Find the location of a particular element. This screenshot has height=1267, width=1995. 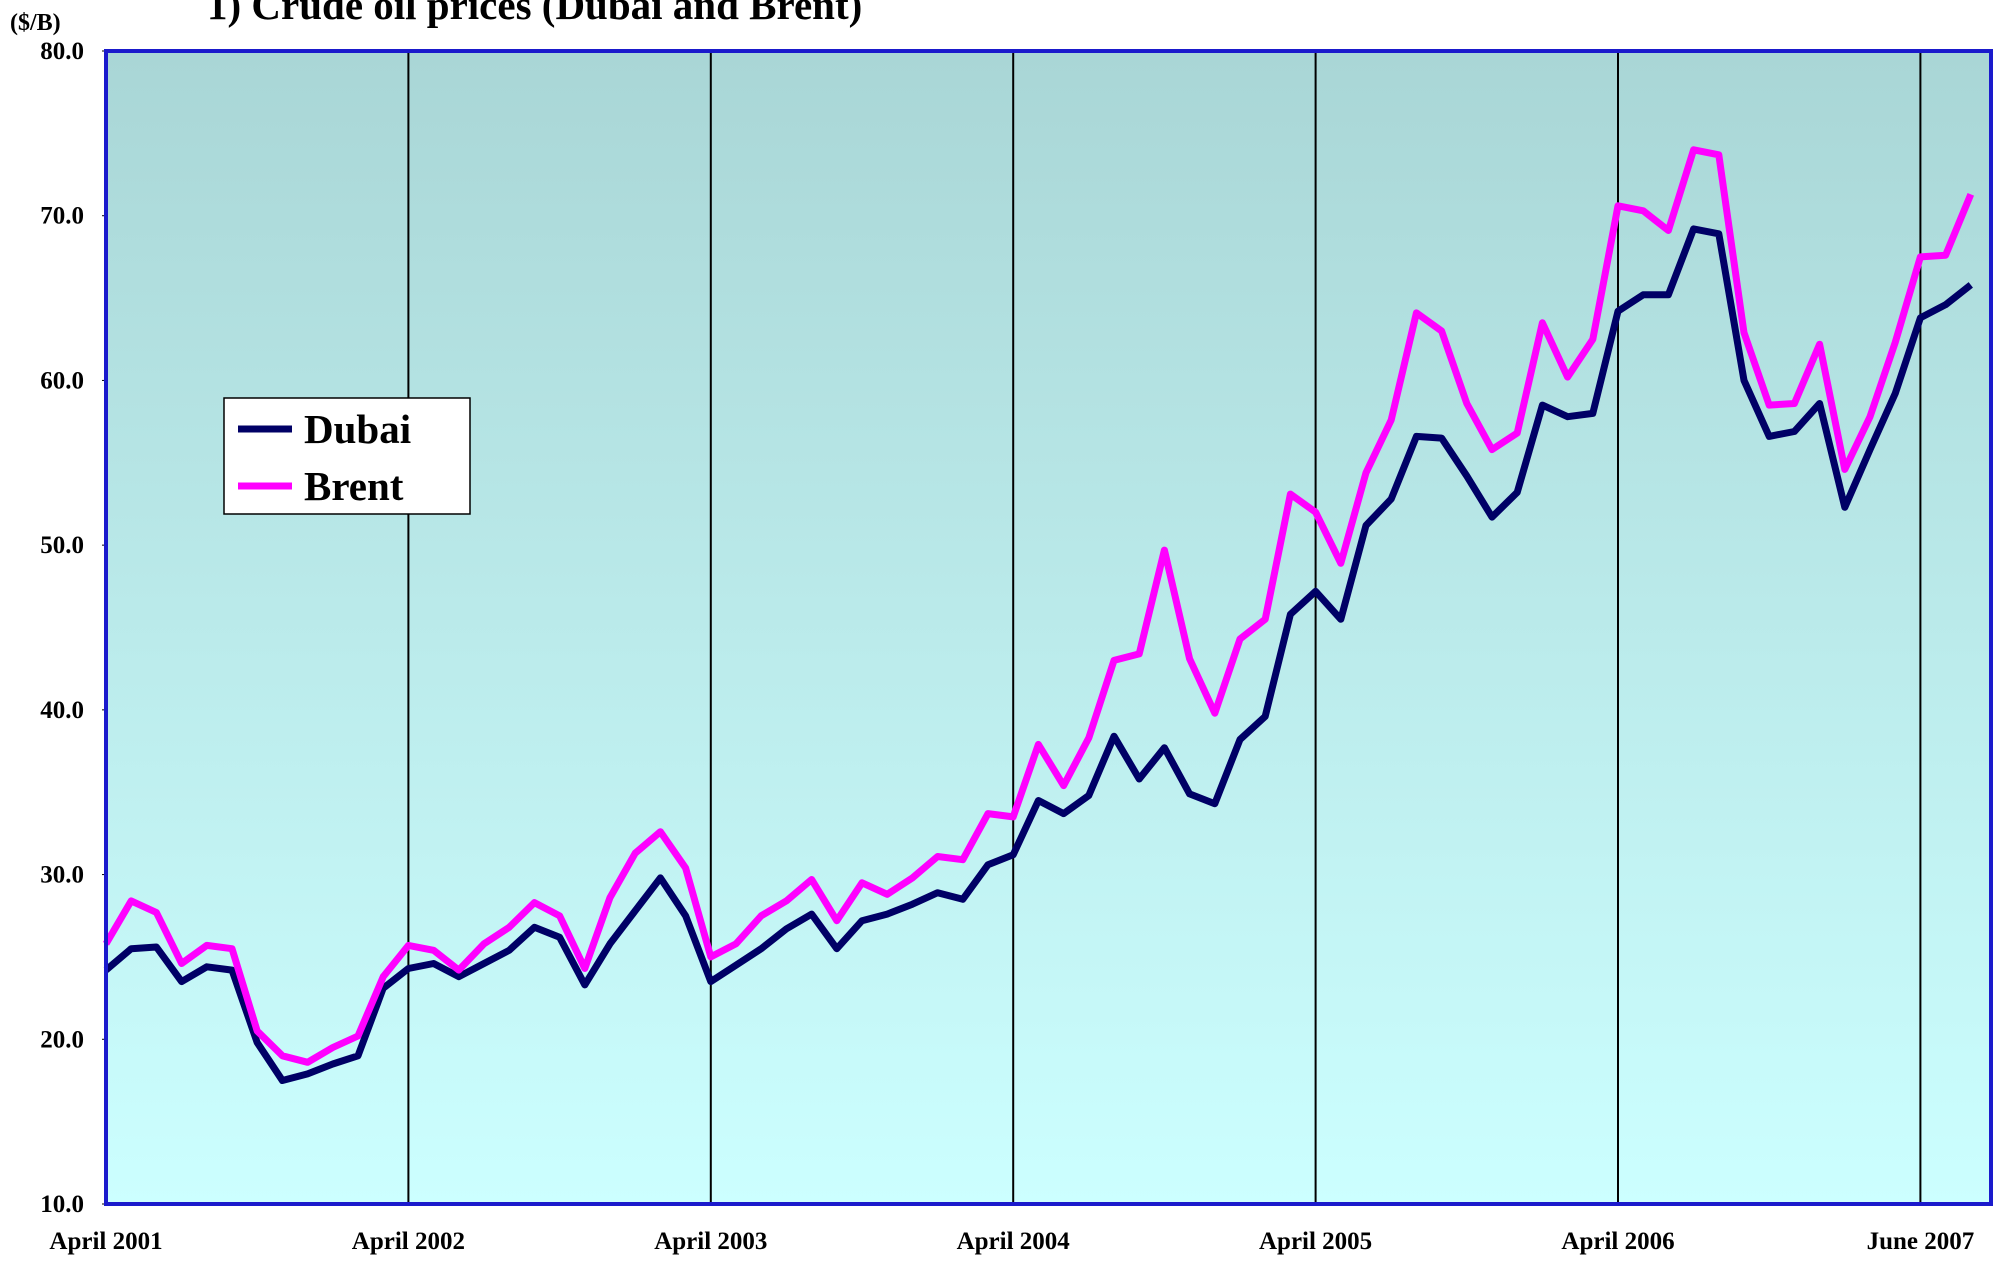

x-tick-label: April 2001 is located at coordinates (105, 1241).